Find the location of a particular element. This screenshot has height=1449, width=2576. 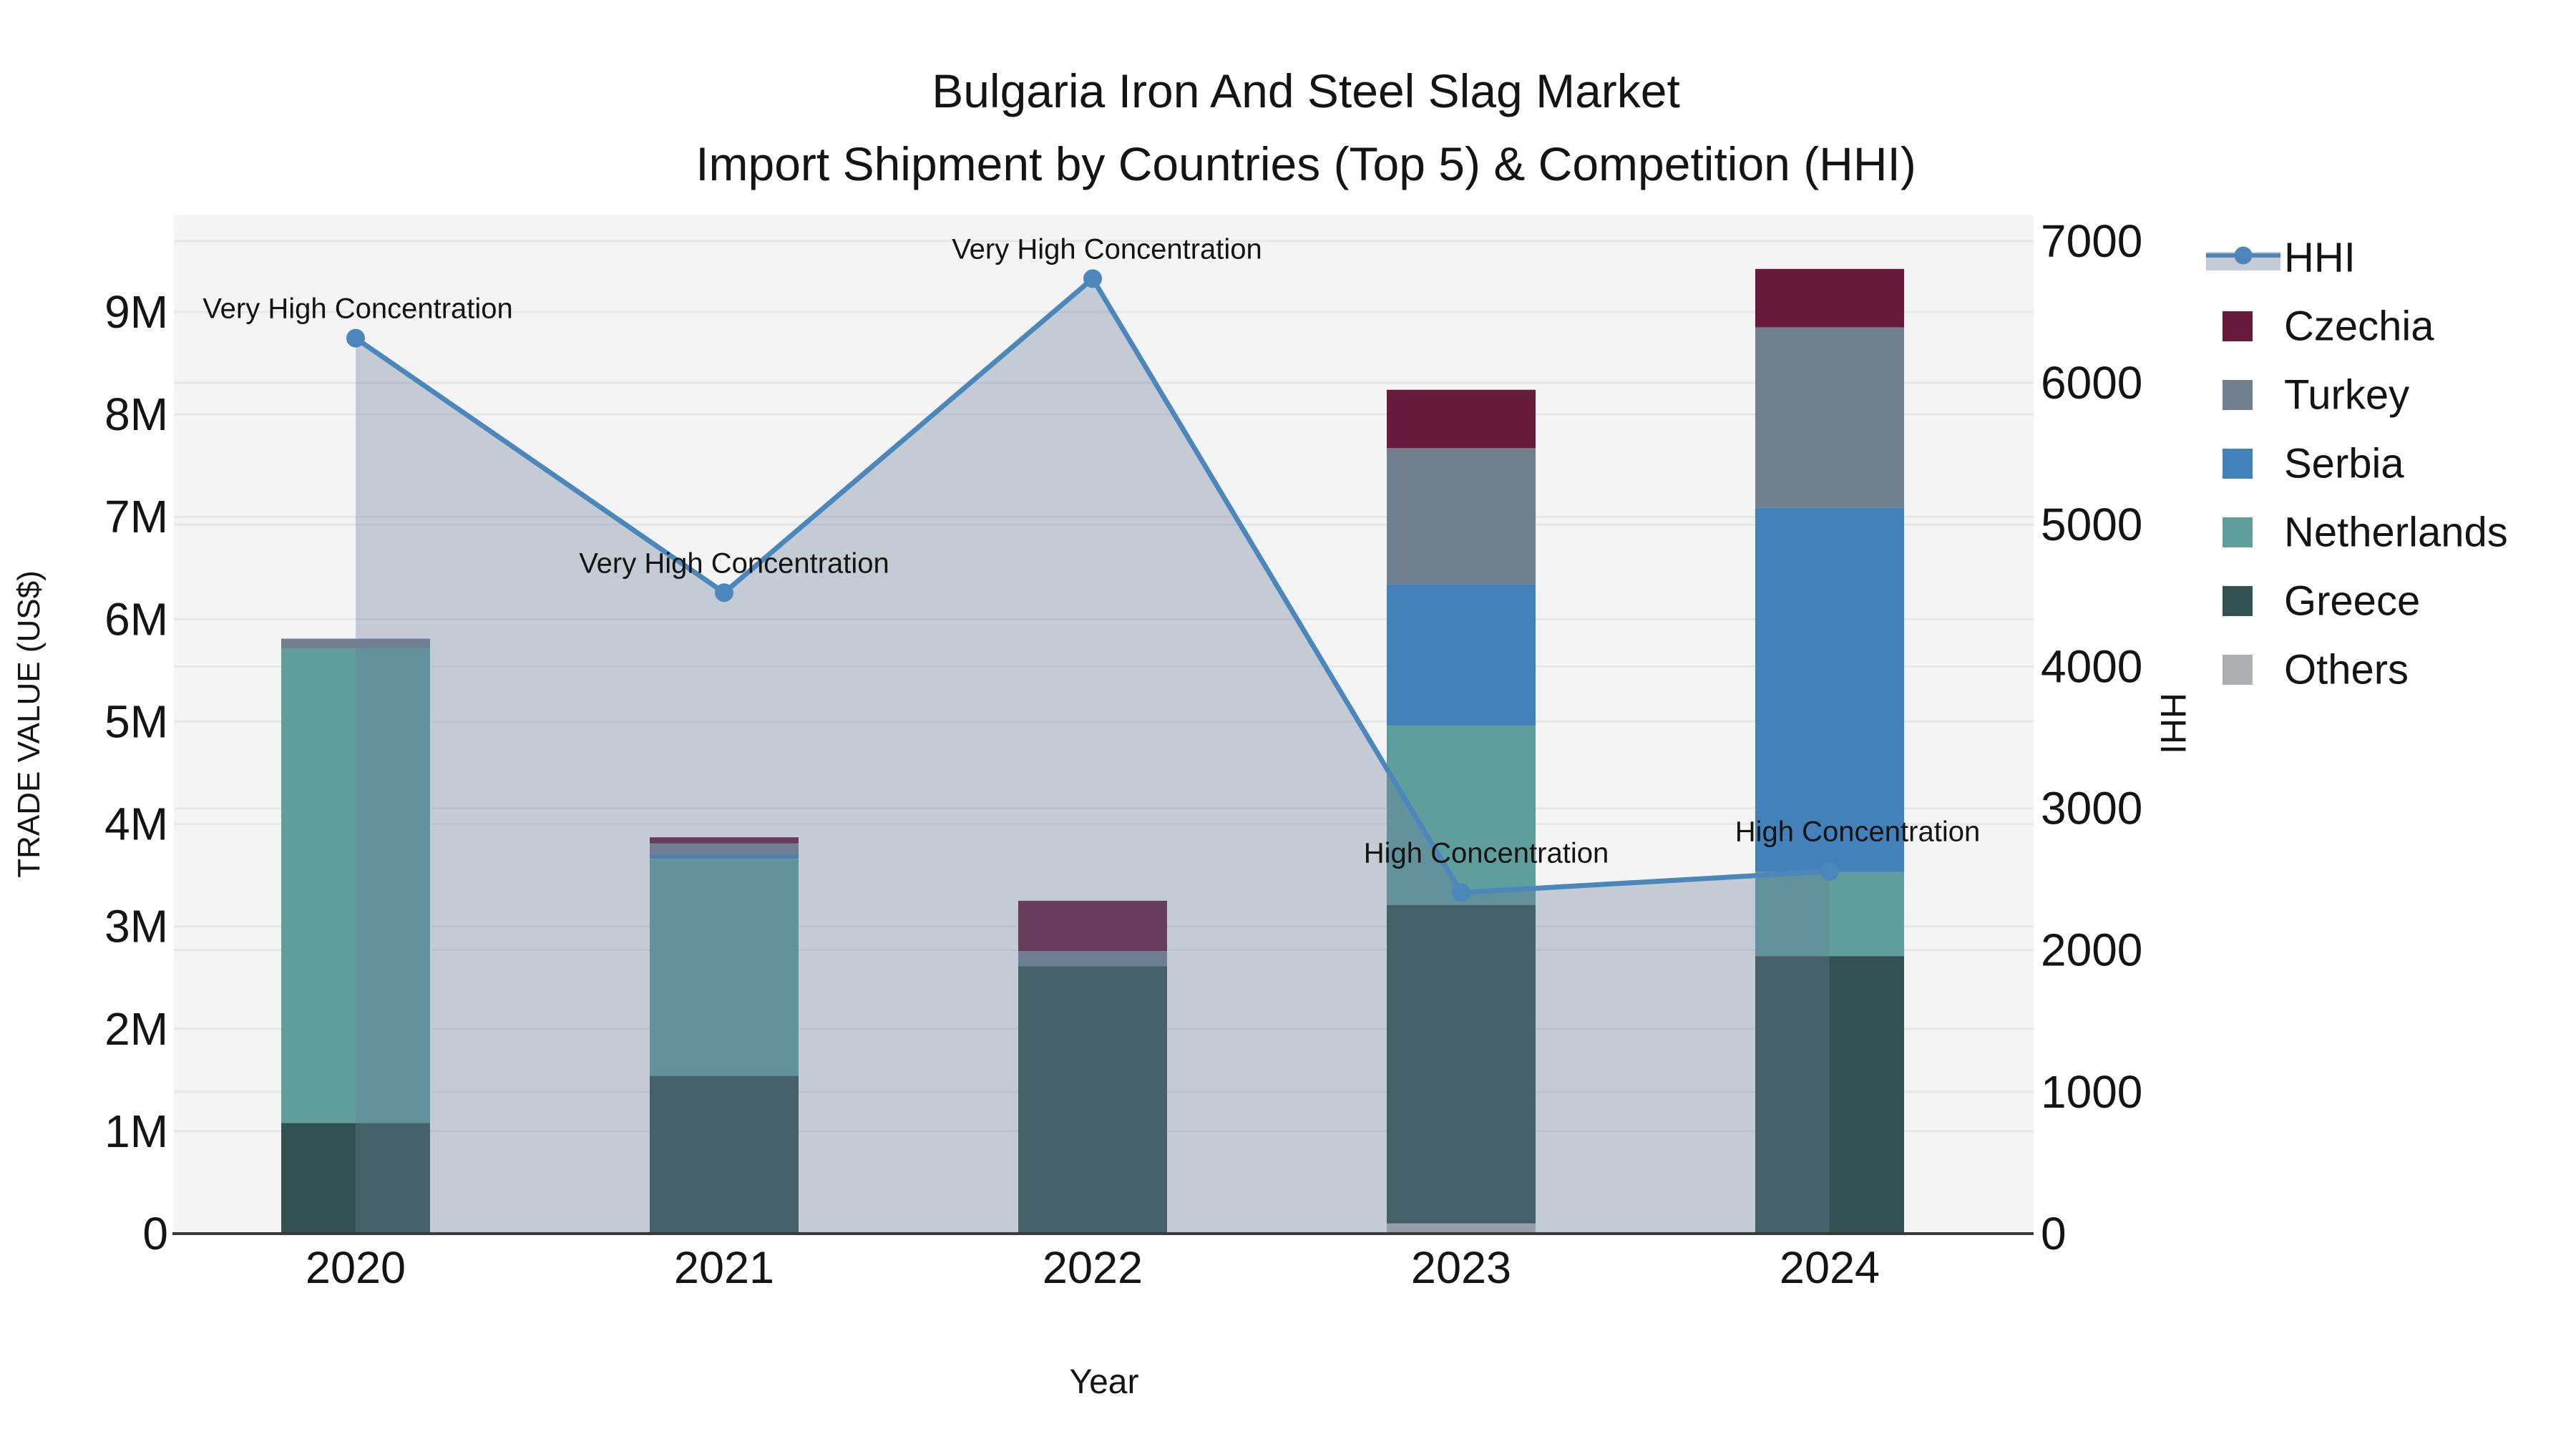

bar-segment-2023-netherlands is located at coordinates (1461, 815).